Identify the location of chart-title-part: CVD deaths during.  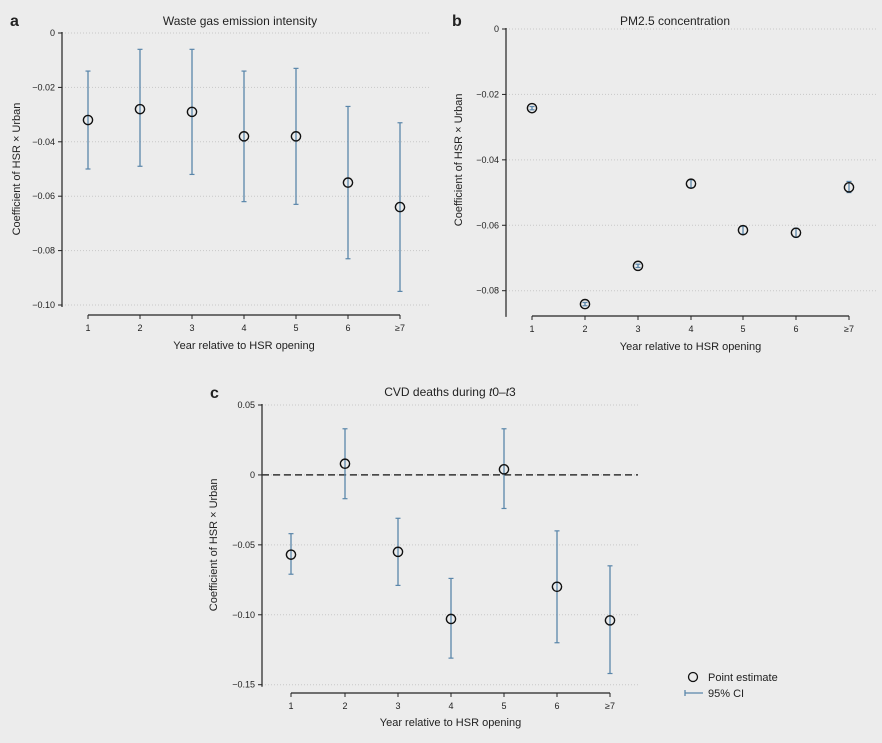
(436, 392).